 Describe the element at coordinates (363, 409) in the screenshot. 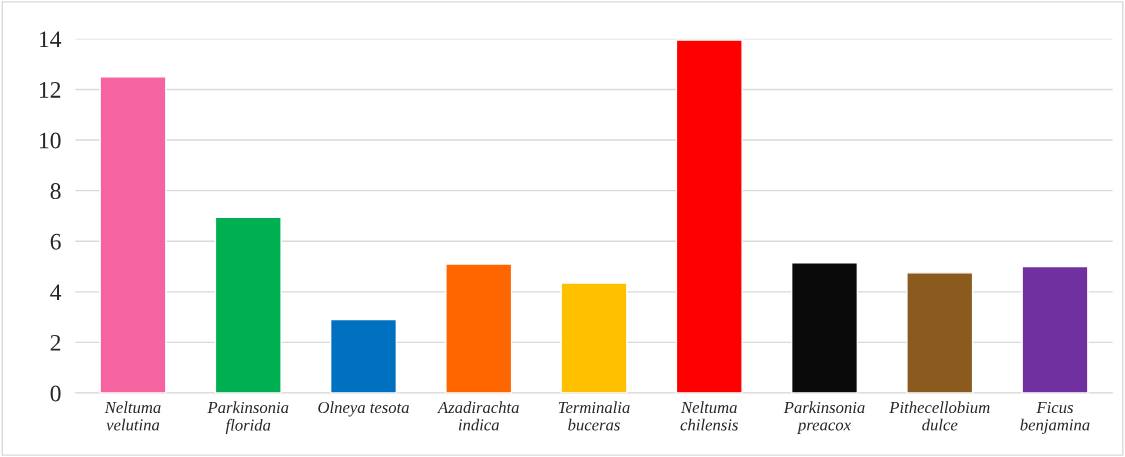

I see `x-tick-label: Olneya tesota` at that location.